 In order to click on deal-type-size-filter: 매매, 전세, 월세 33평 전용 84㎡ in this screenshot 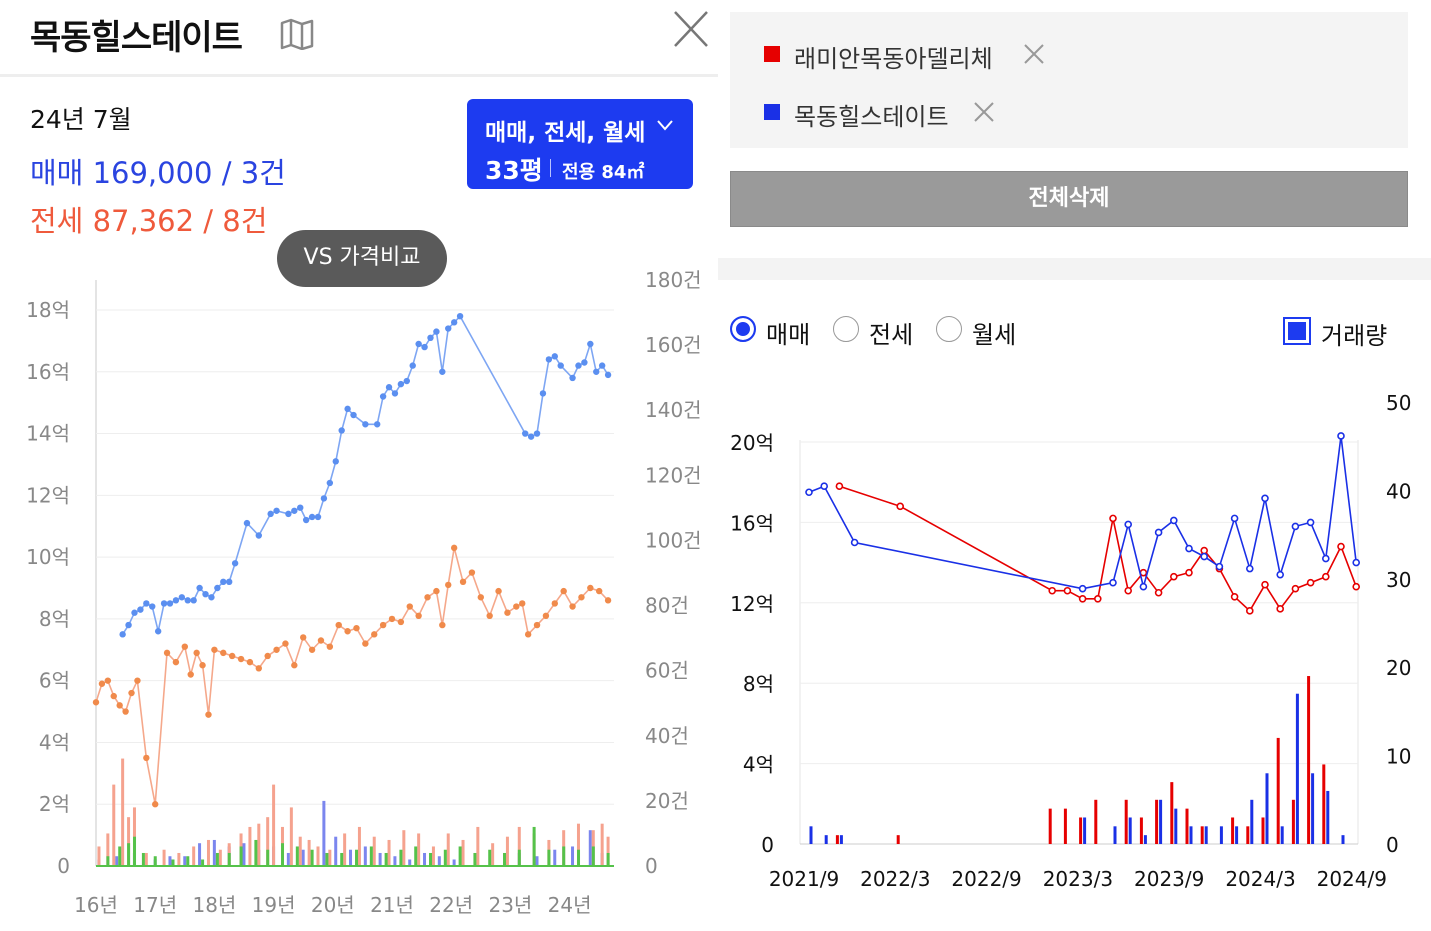, I will do `click(580, 144)`.